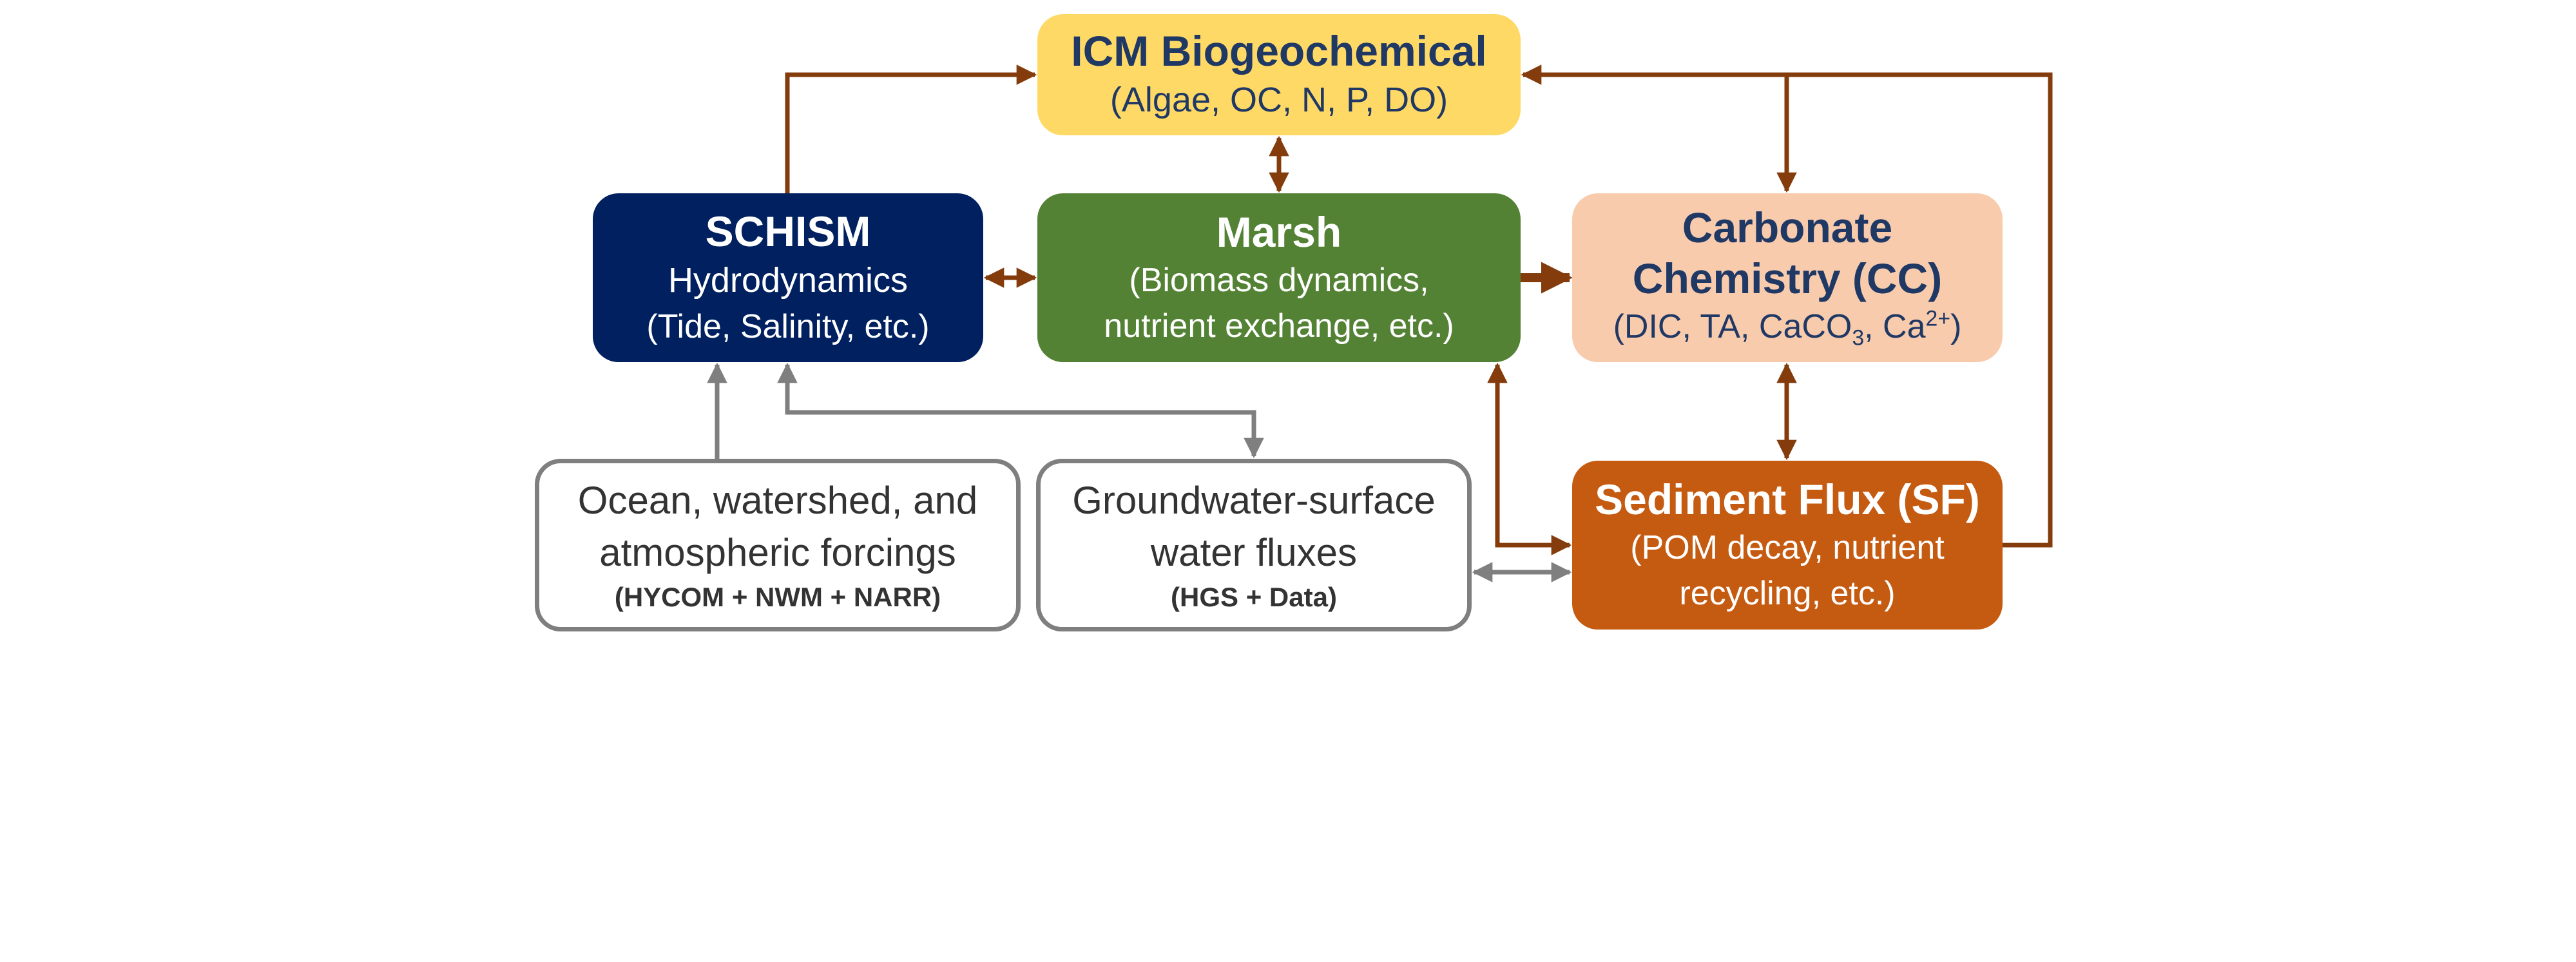 Image resolution: width=2576 pixels, height=962 pixels. Describe the element at coordinates (911, 128) in the screenshot. I see `arrow-schism-to-icm` at that location.